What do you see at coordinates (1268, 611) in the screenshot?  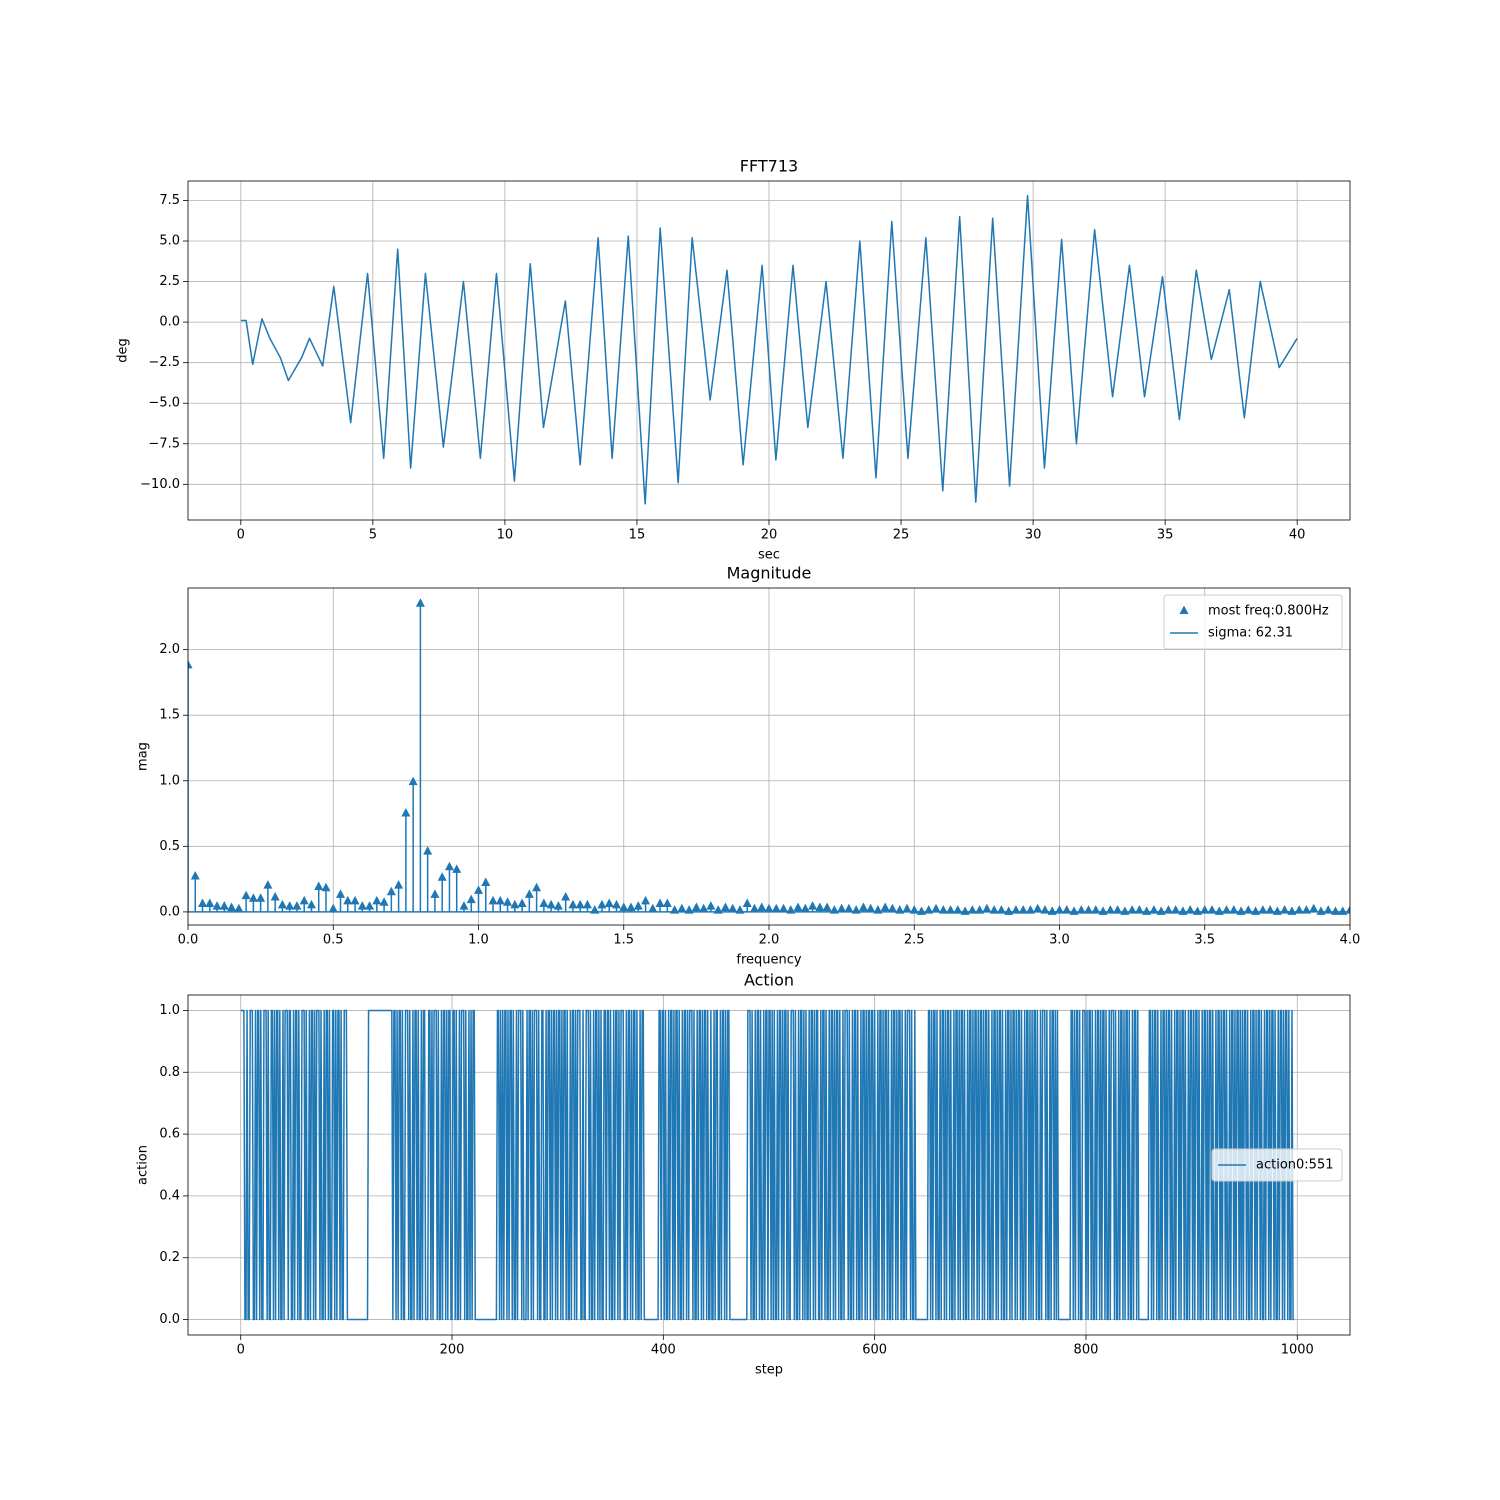 I see `legend-label: most freq:0.800Hz` at bounding box center [1268, 611].